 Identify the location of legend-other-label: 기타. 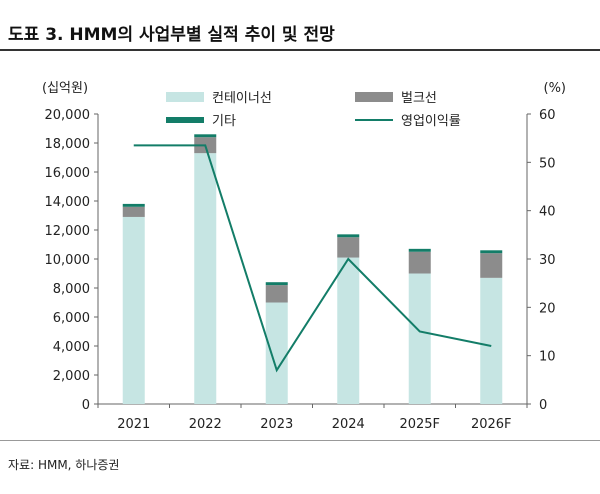
(224, 121).